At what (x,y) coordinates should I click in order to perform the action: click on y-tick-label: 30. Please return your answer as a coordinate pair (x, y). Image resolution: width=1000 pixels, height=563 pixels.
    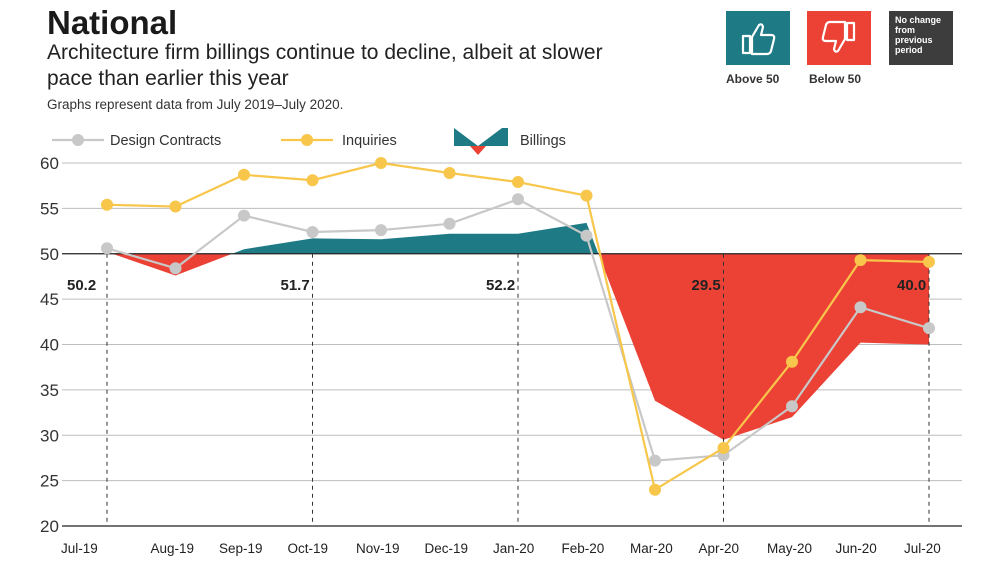
    Looking at the image, I should click on (49, 435).